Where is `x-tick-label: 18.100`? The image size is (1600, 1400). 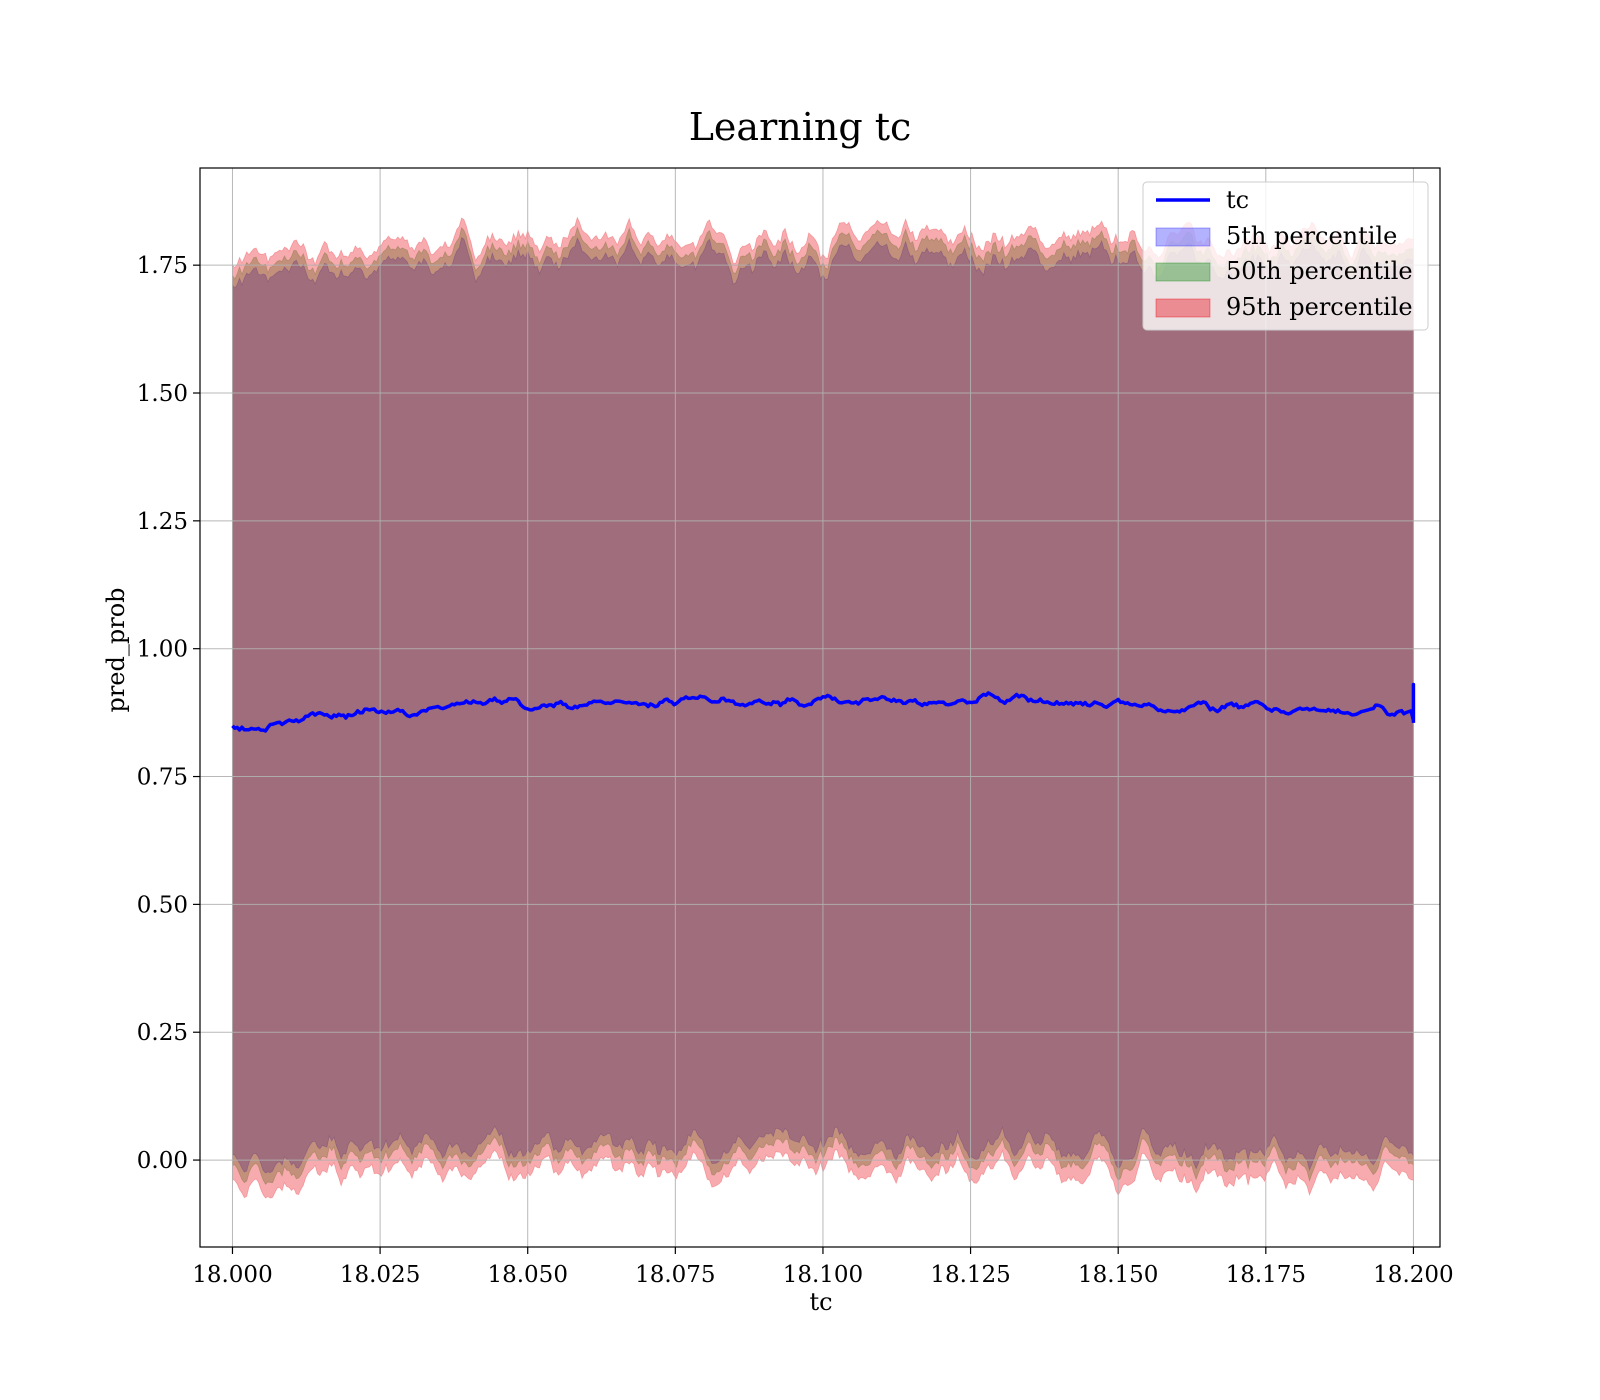
x-tick-label: 18.100 is located at coordinates (823, 1275).